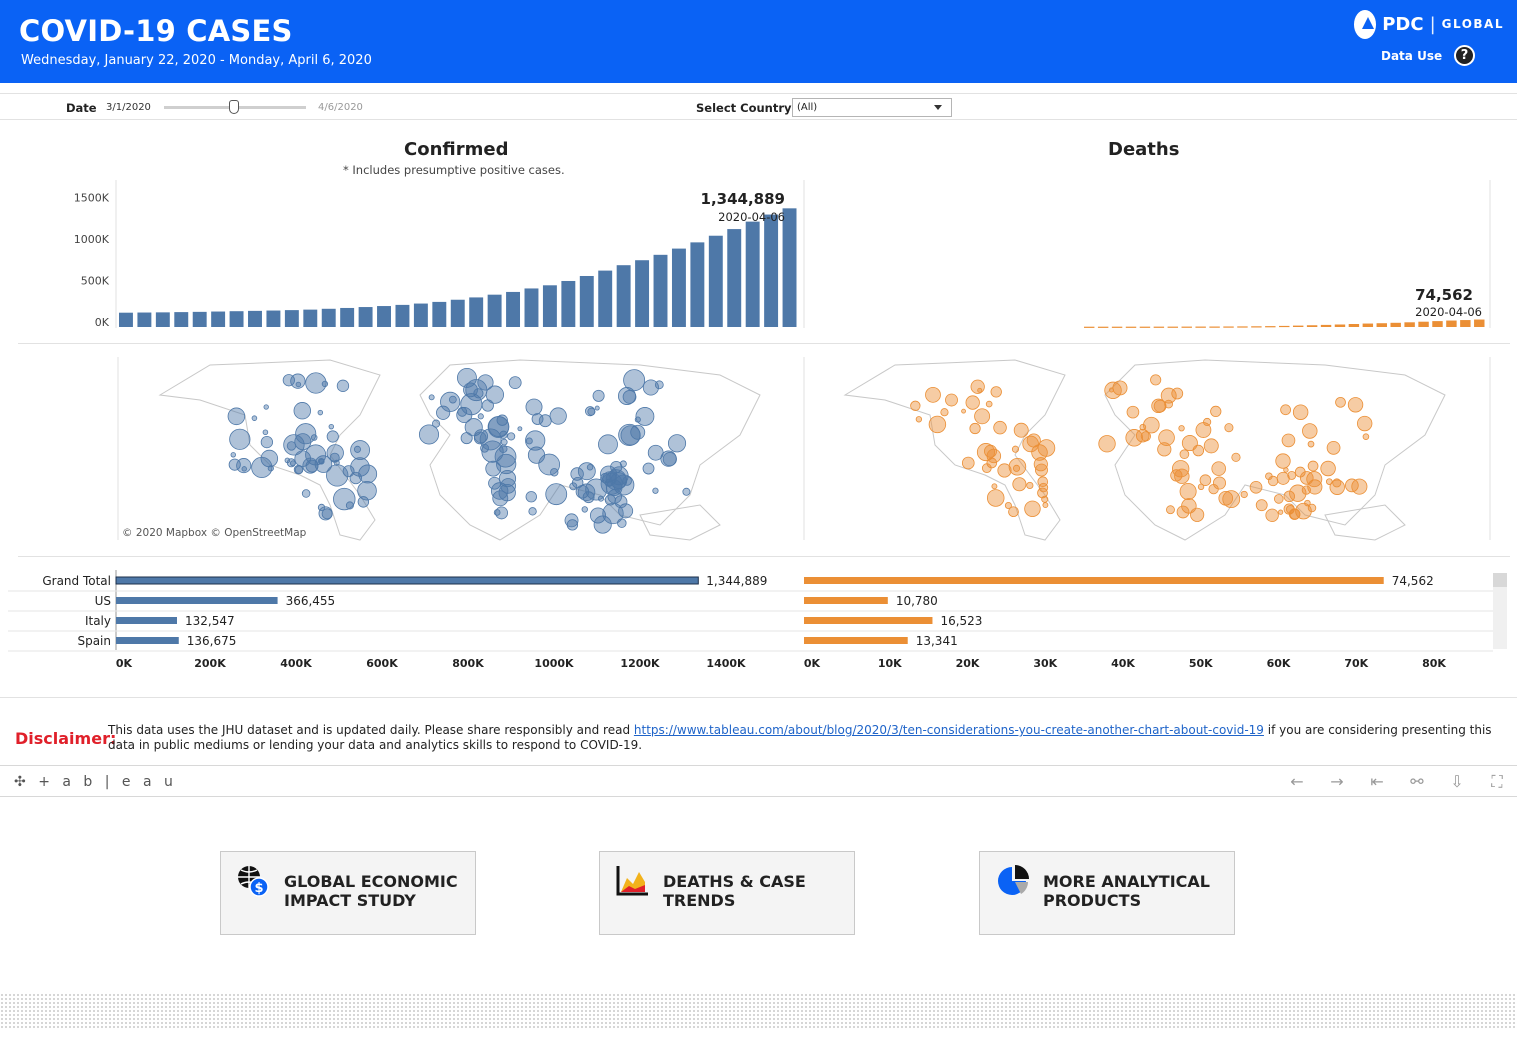  Describe the element at coordinates (872, 107) in the screenshot. I see `country-select: (All)` at that location.